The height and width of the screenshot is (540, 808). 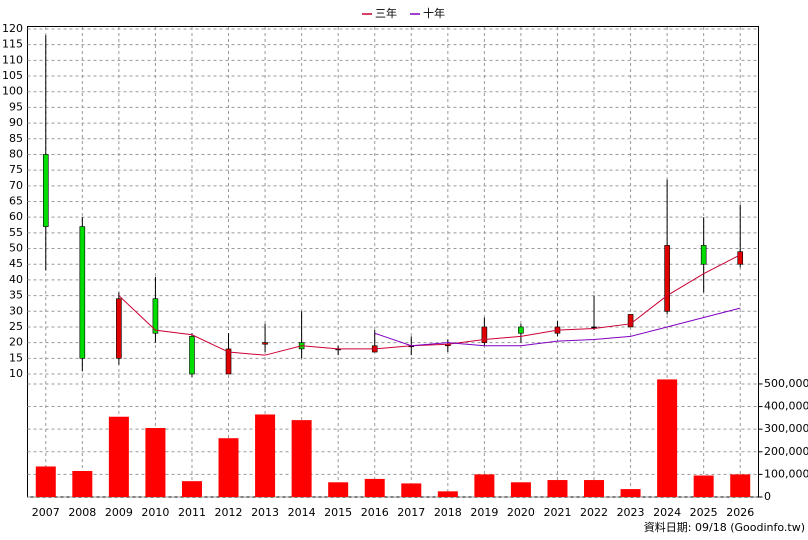 I want to click on x-tick-label: 2017, so click(x=411, y=512).